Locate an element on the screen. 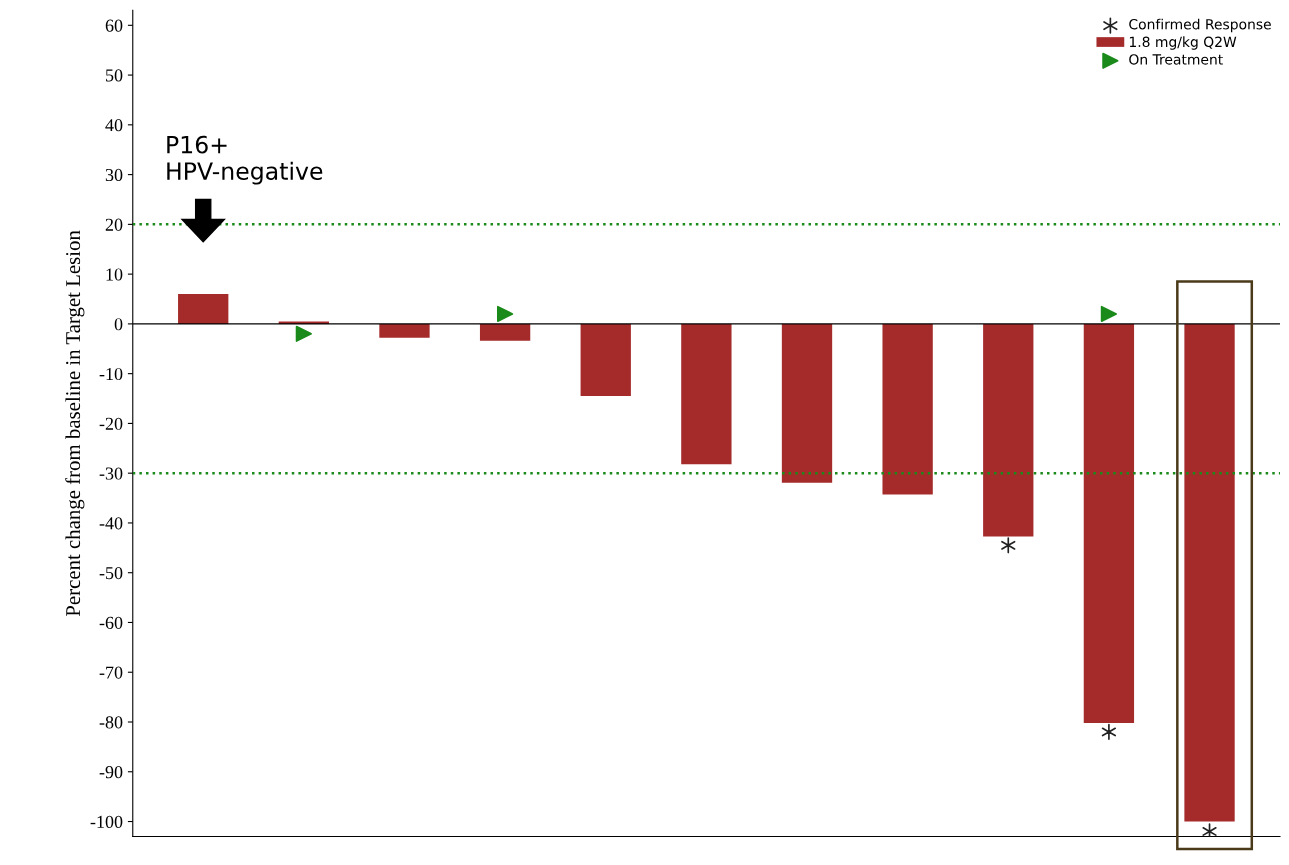  y-tick-label: 40 is located at coordinates (114, 125).